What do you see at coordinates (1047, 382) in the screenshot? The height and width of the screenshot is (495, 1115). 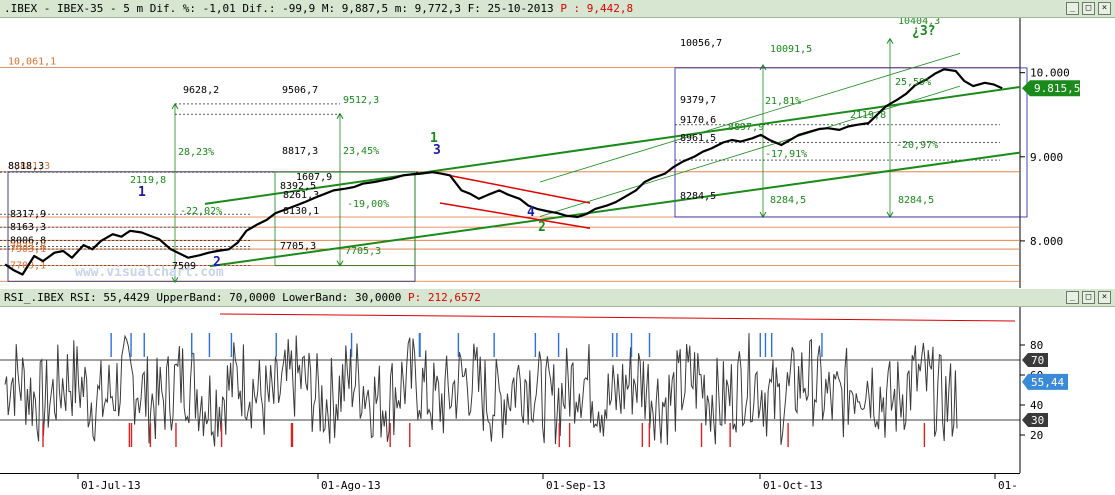 I see `rsi-current-label: 55,44` at bounding box center [1047, 382].